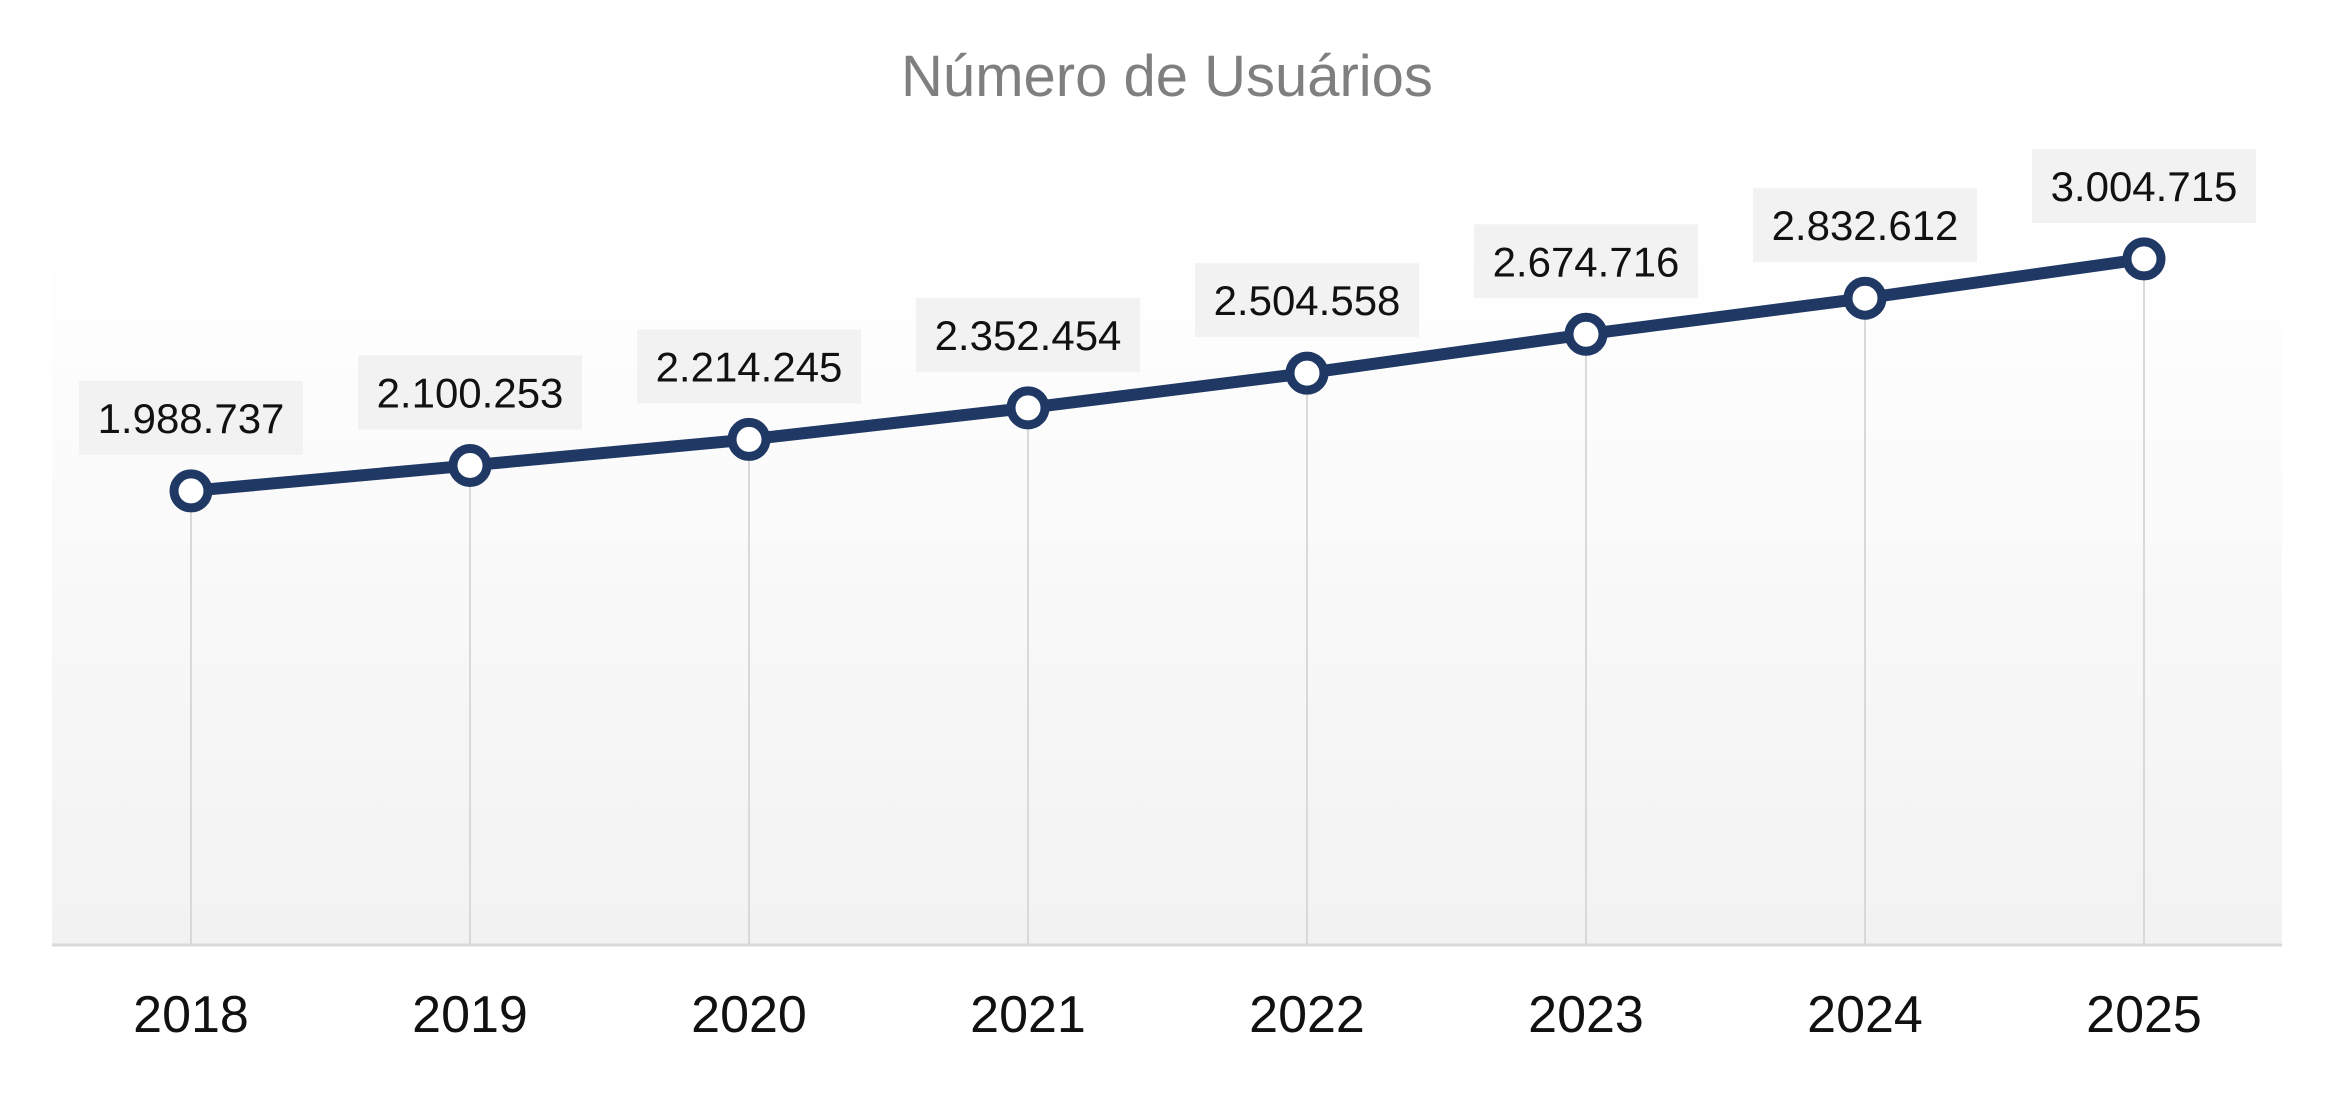  Describe the element at coordinates (1307, 1015) in the screenshot. I see `x-tick-label: 2022` at that location.